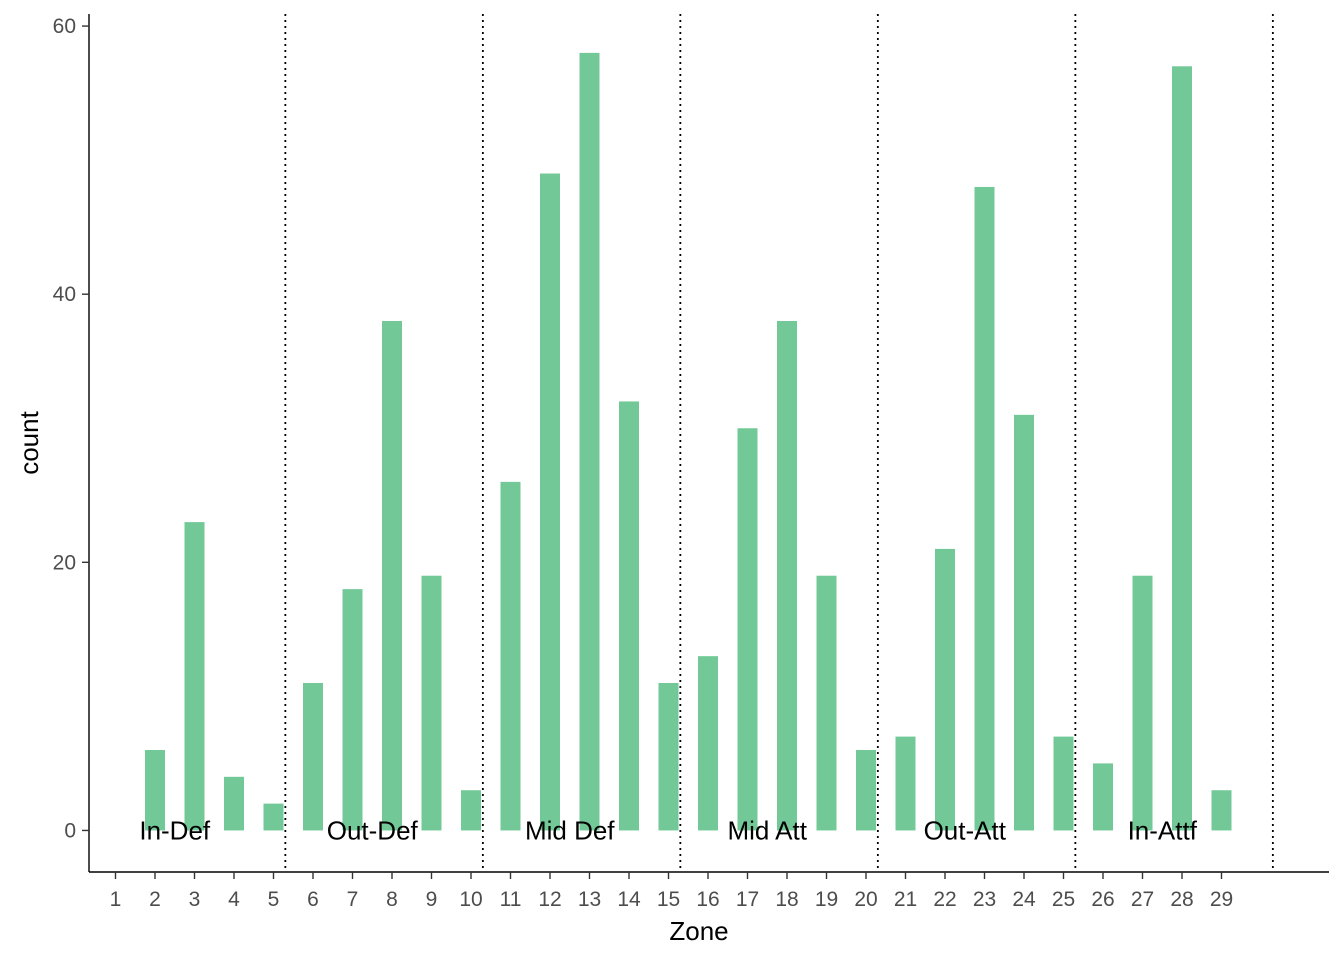 This screenshot has height=960, width=1344. I want to click on x-tick-label: 16, so click(707, 899).